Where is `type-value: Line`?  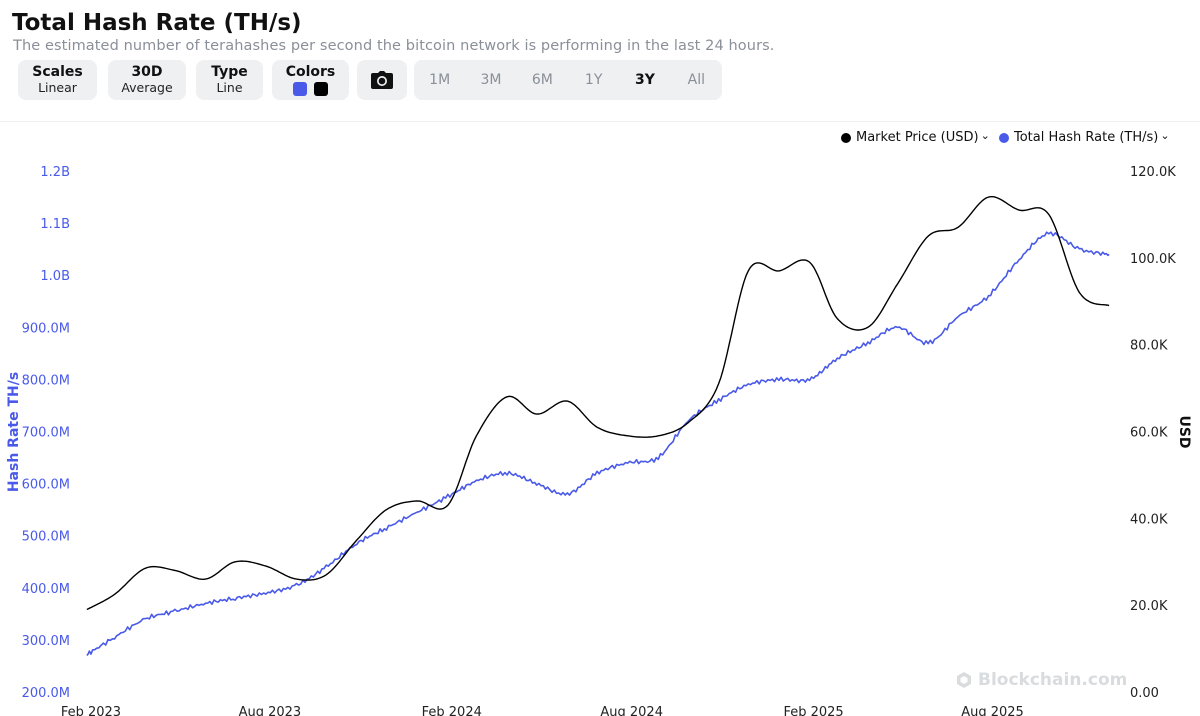
type-value: Line is located at coordinates (229, 87).